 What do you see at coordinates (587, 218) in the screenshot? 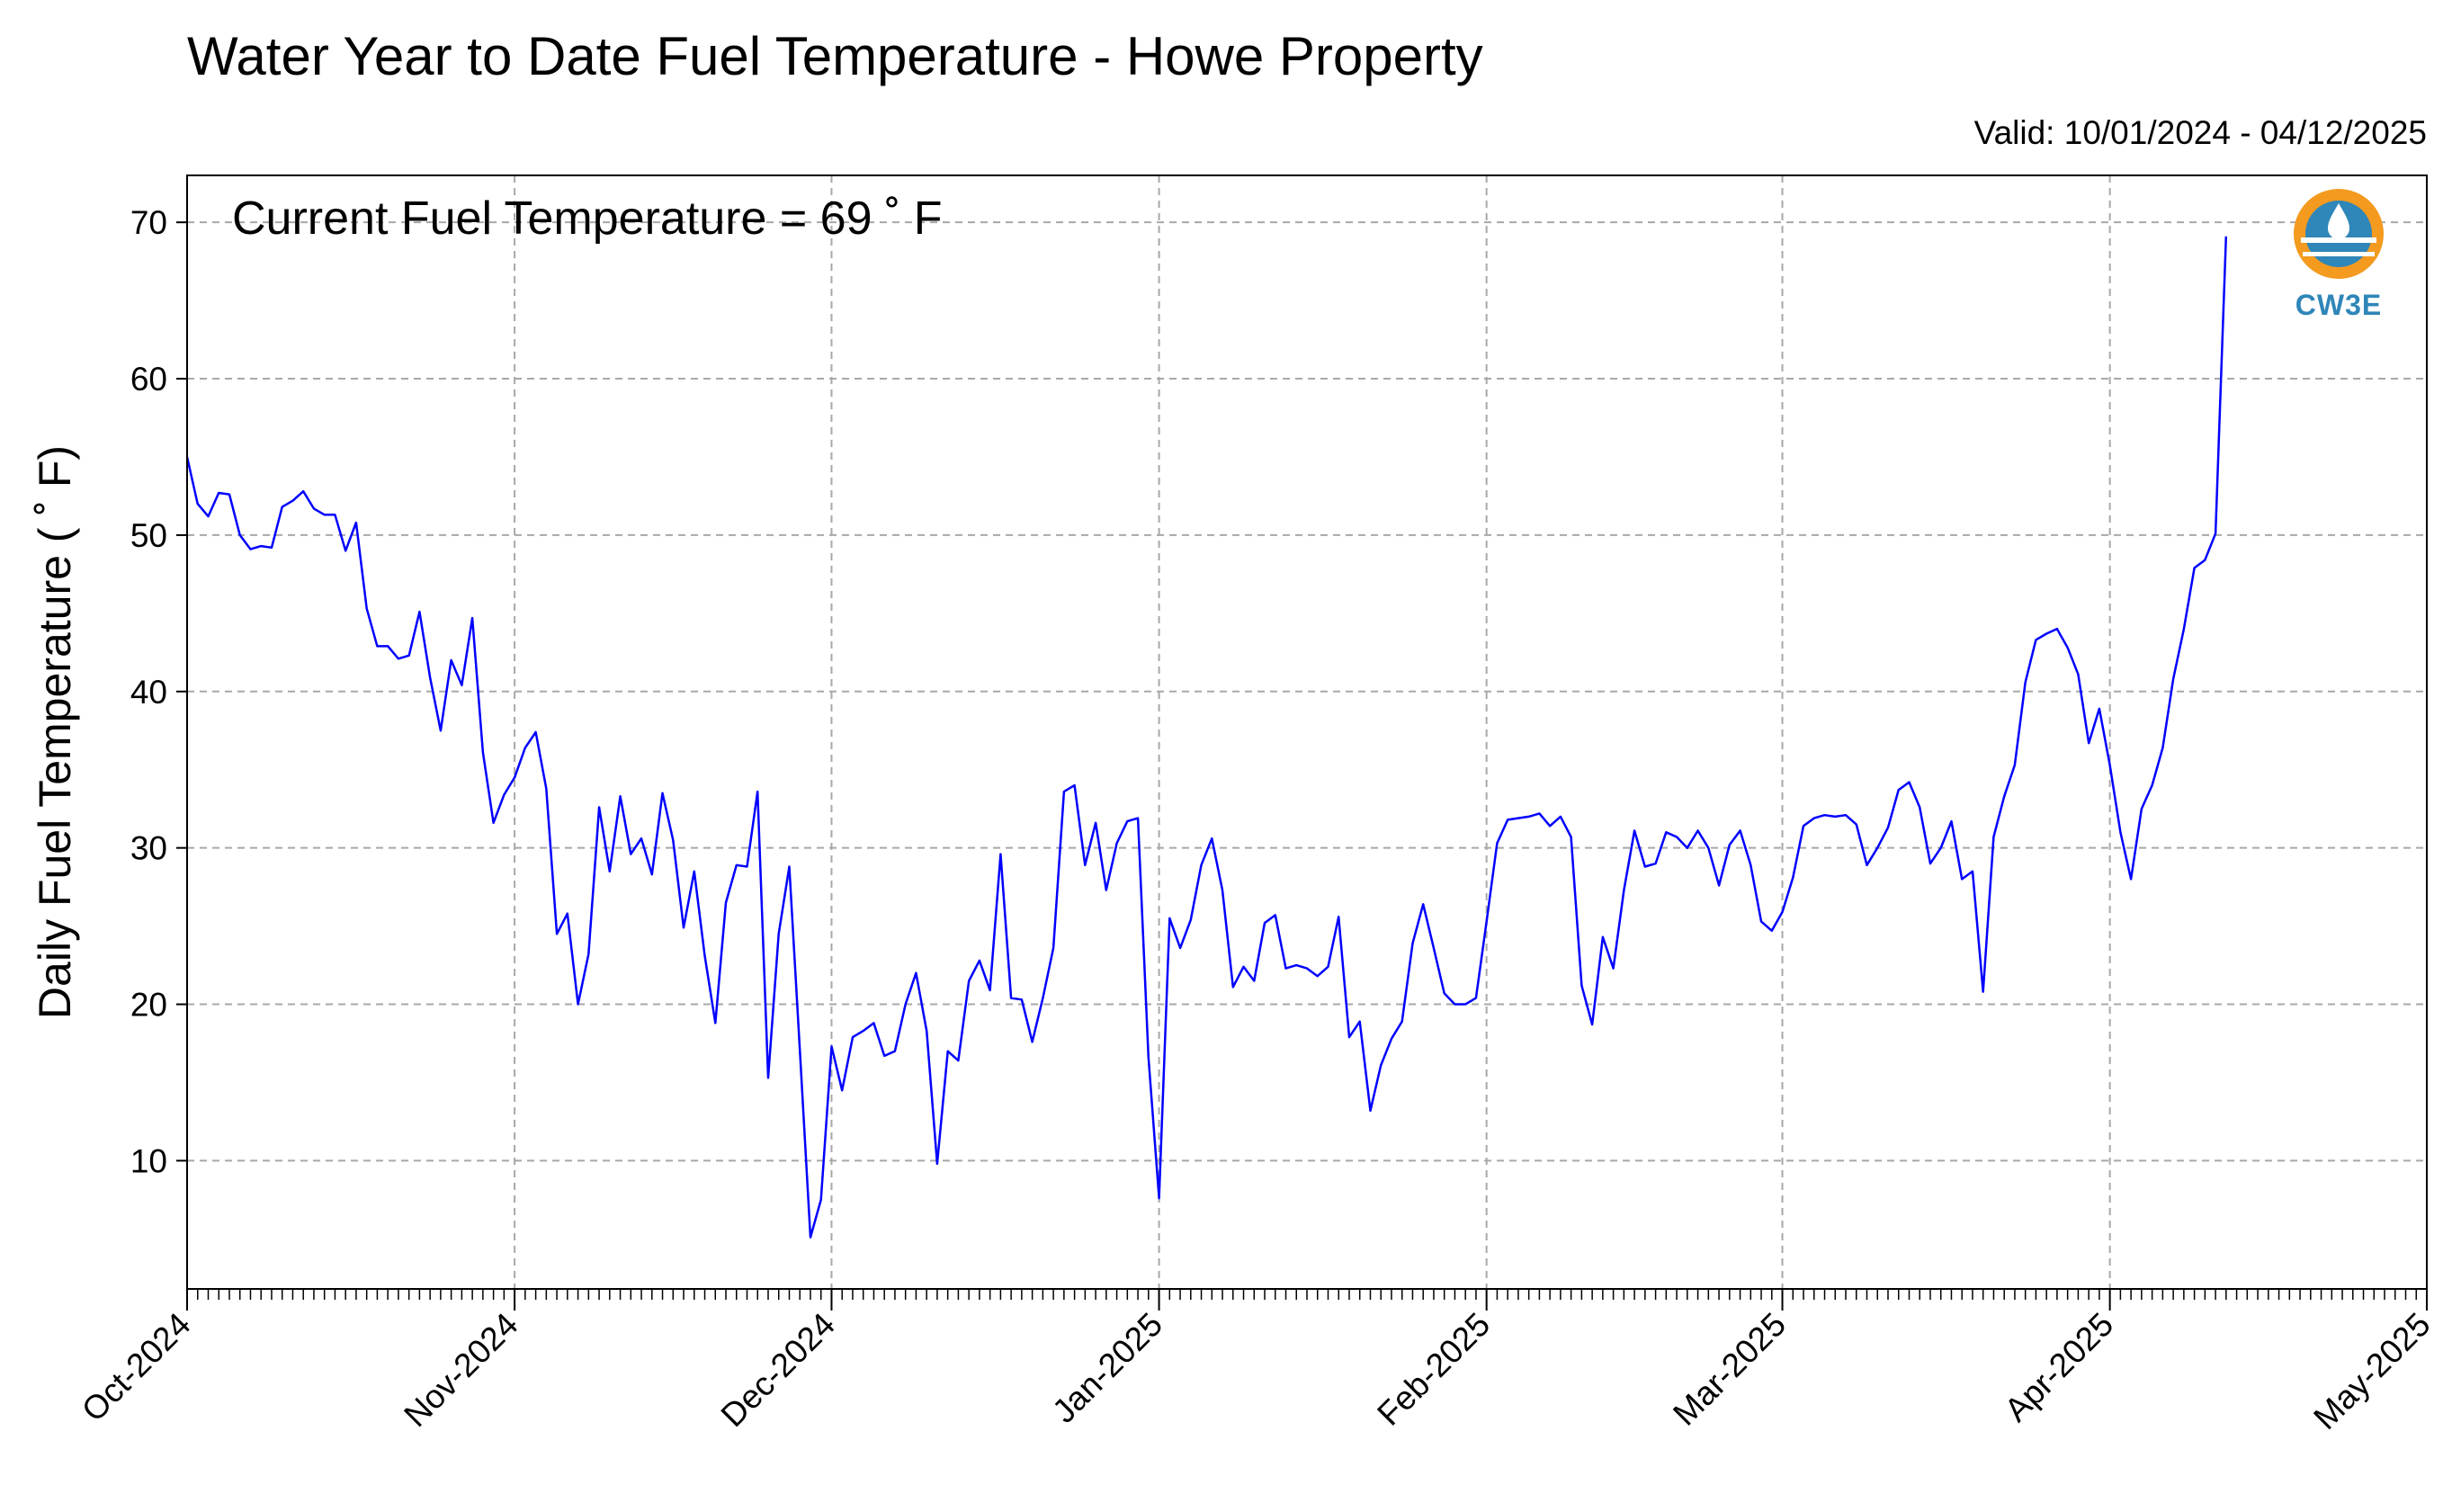
I see `current-temperature-annotation: Current Fuel Temperature = 69 ˚ F` at bounding box center [587, 218].